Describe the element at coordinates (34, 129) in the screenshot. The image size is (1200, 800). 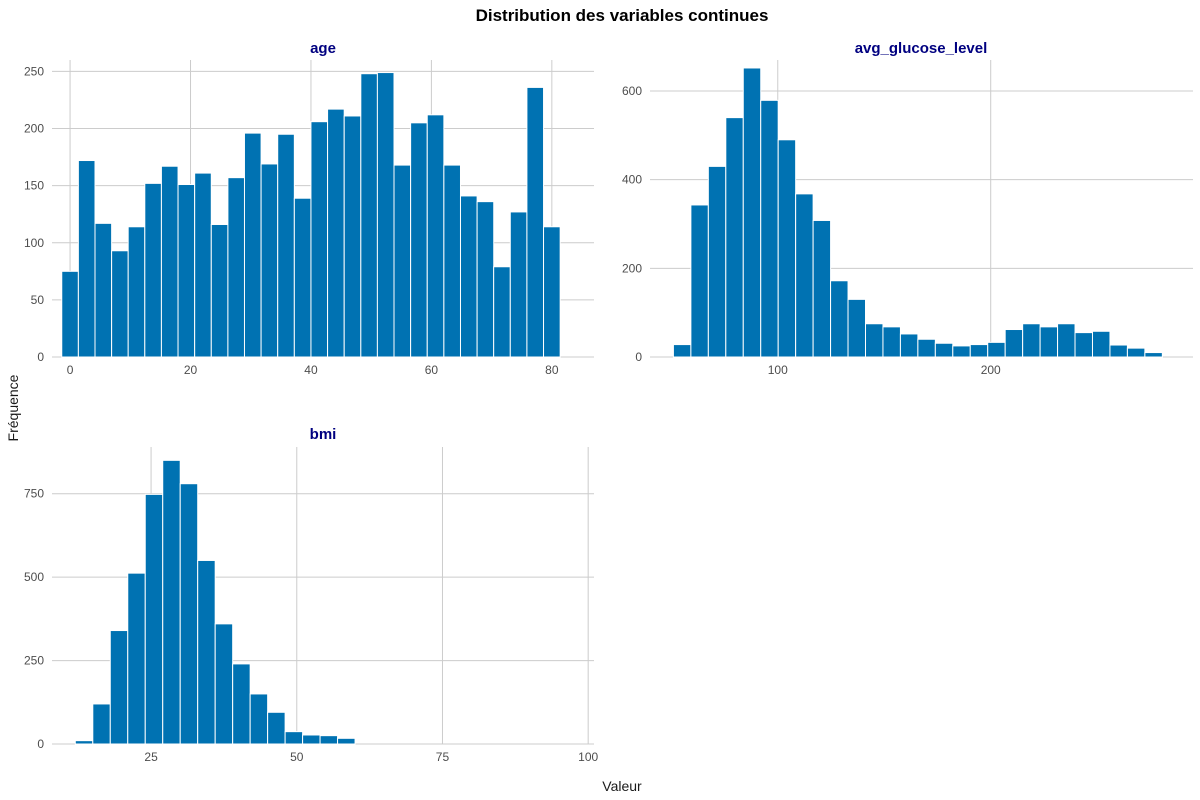
I see `age-y-tick-label: 200` at that location.